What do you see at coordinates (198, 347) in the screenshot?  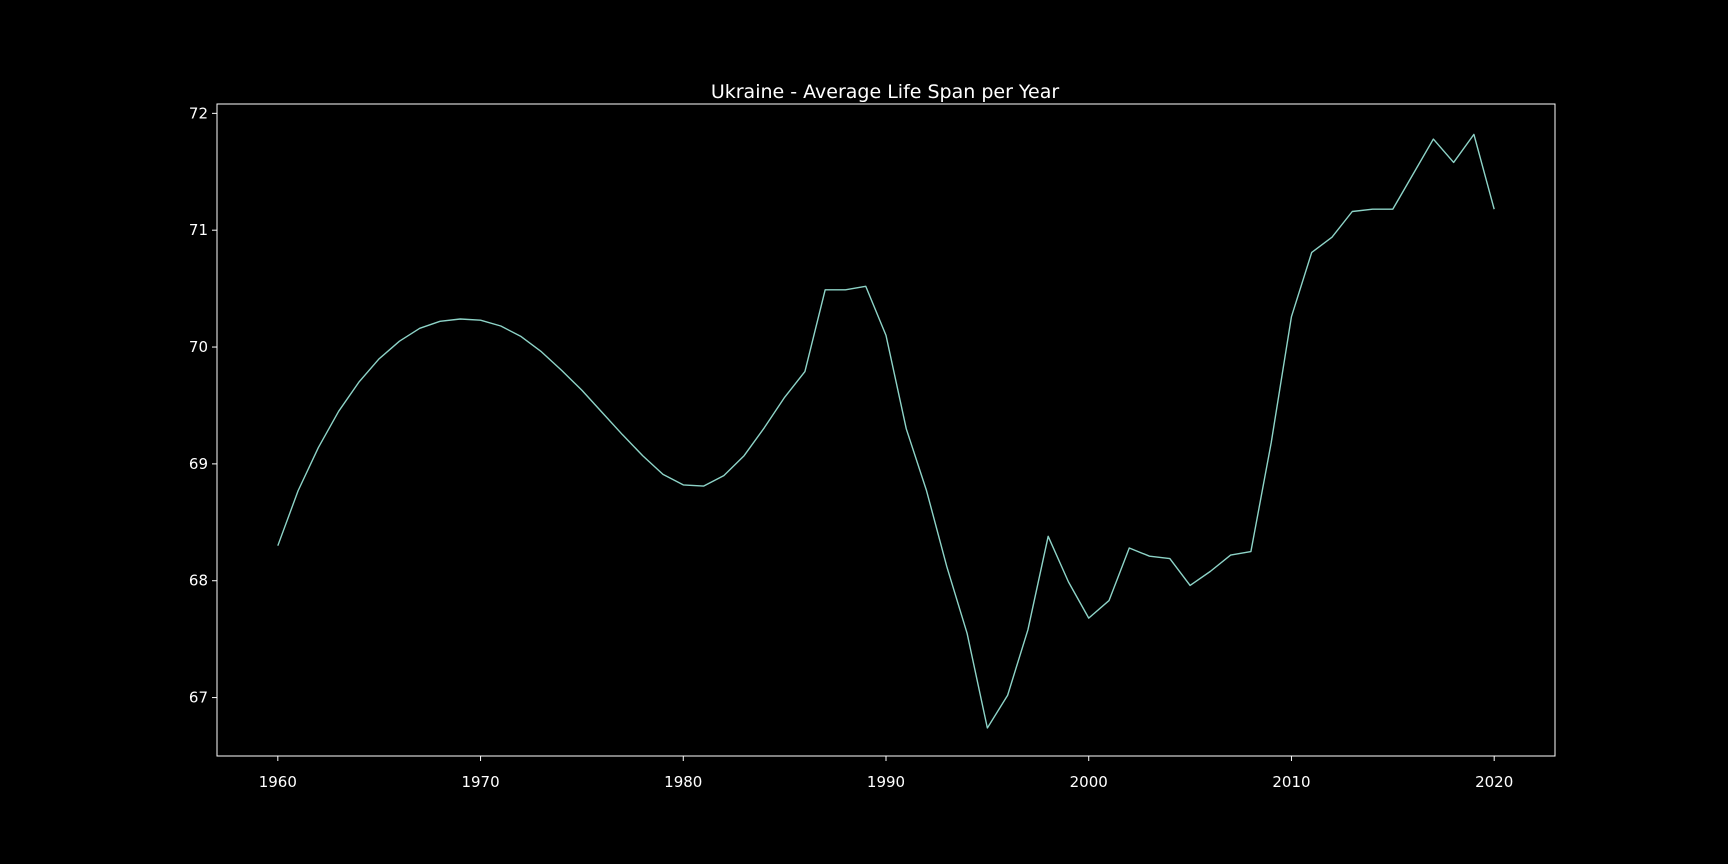 I see `y-tick-label: 70` at bounding box center [198, 347].